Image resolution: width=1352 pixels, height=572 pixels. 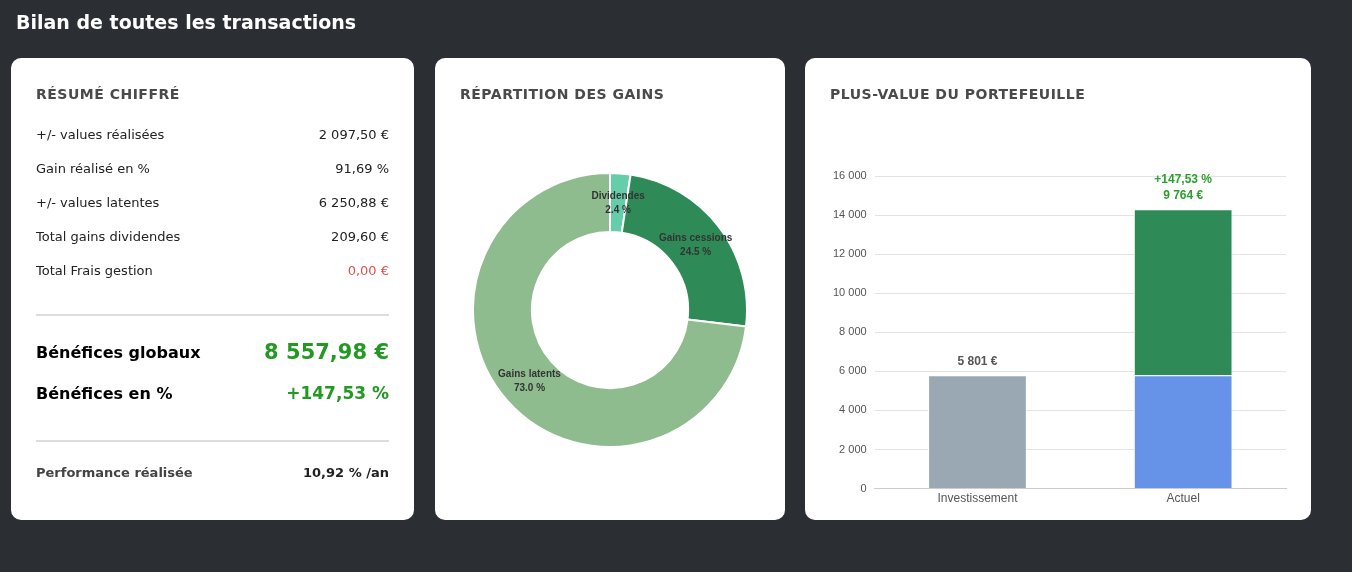 What do you see at coordinates (863, 487) in the screenshot?
I see `y-tick-label: 0` at bounding box center [863, 487].